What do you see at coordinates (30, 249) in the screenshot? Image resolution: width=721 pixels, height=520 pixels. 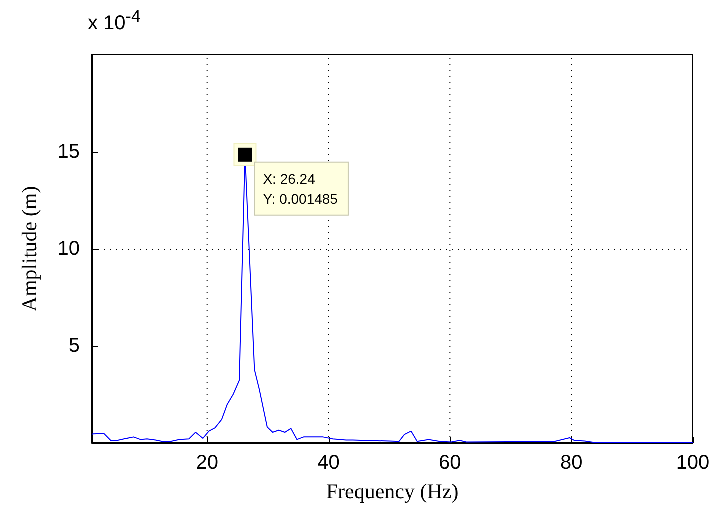 I see `y-axis-title: Amplitude (m)` at bounding box center [30, 249].